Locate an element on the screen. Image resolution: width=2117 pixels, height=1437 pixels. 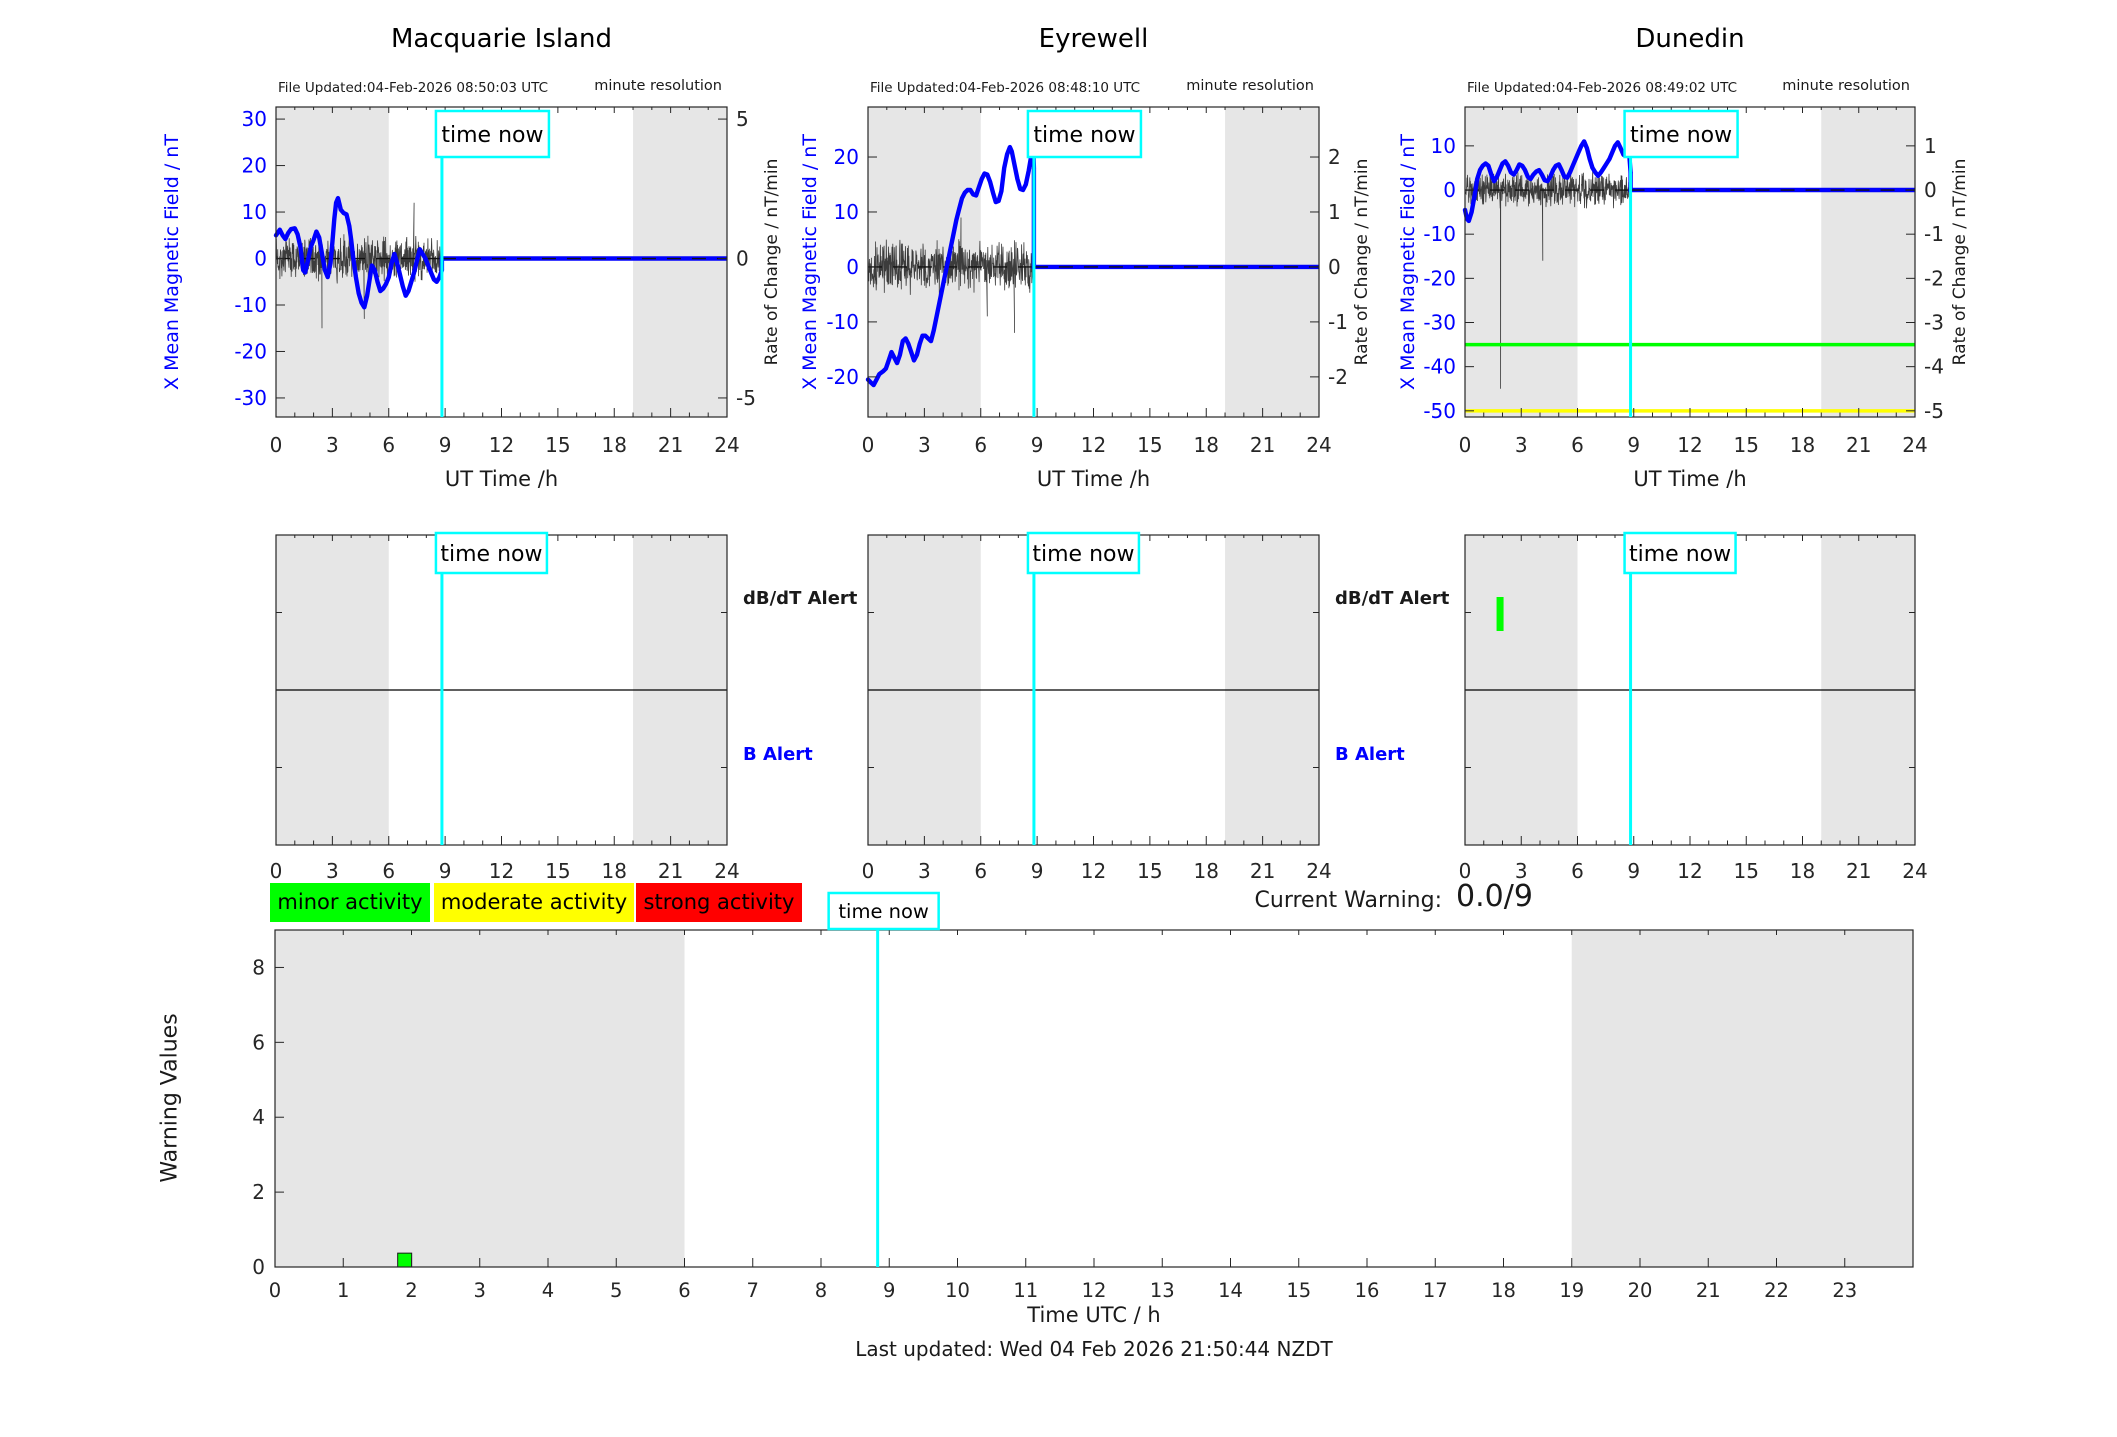
legend-moderate-activity: moderate activity is located at coordinates (534, 902).